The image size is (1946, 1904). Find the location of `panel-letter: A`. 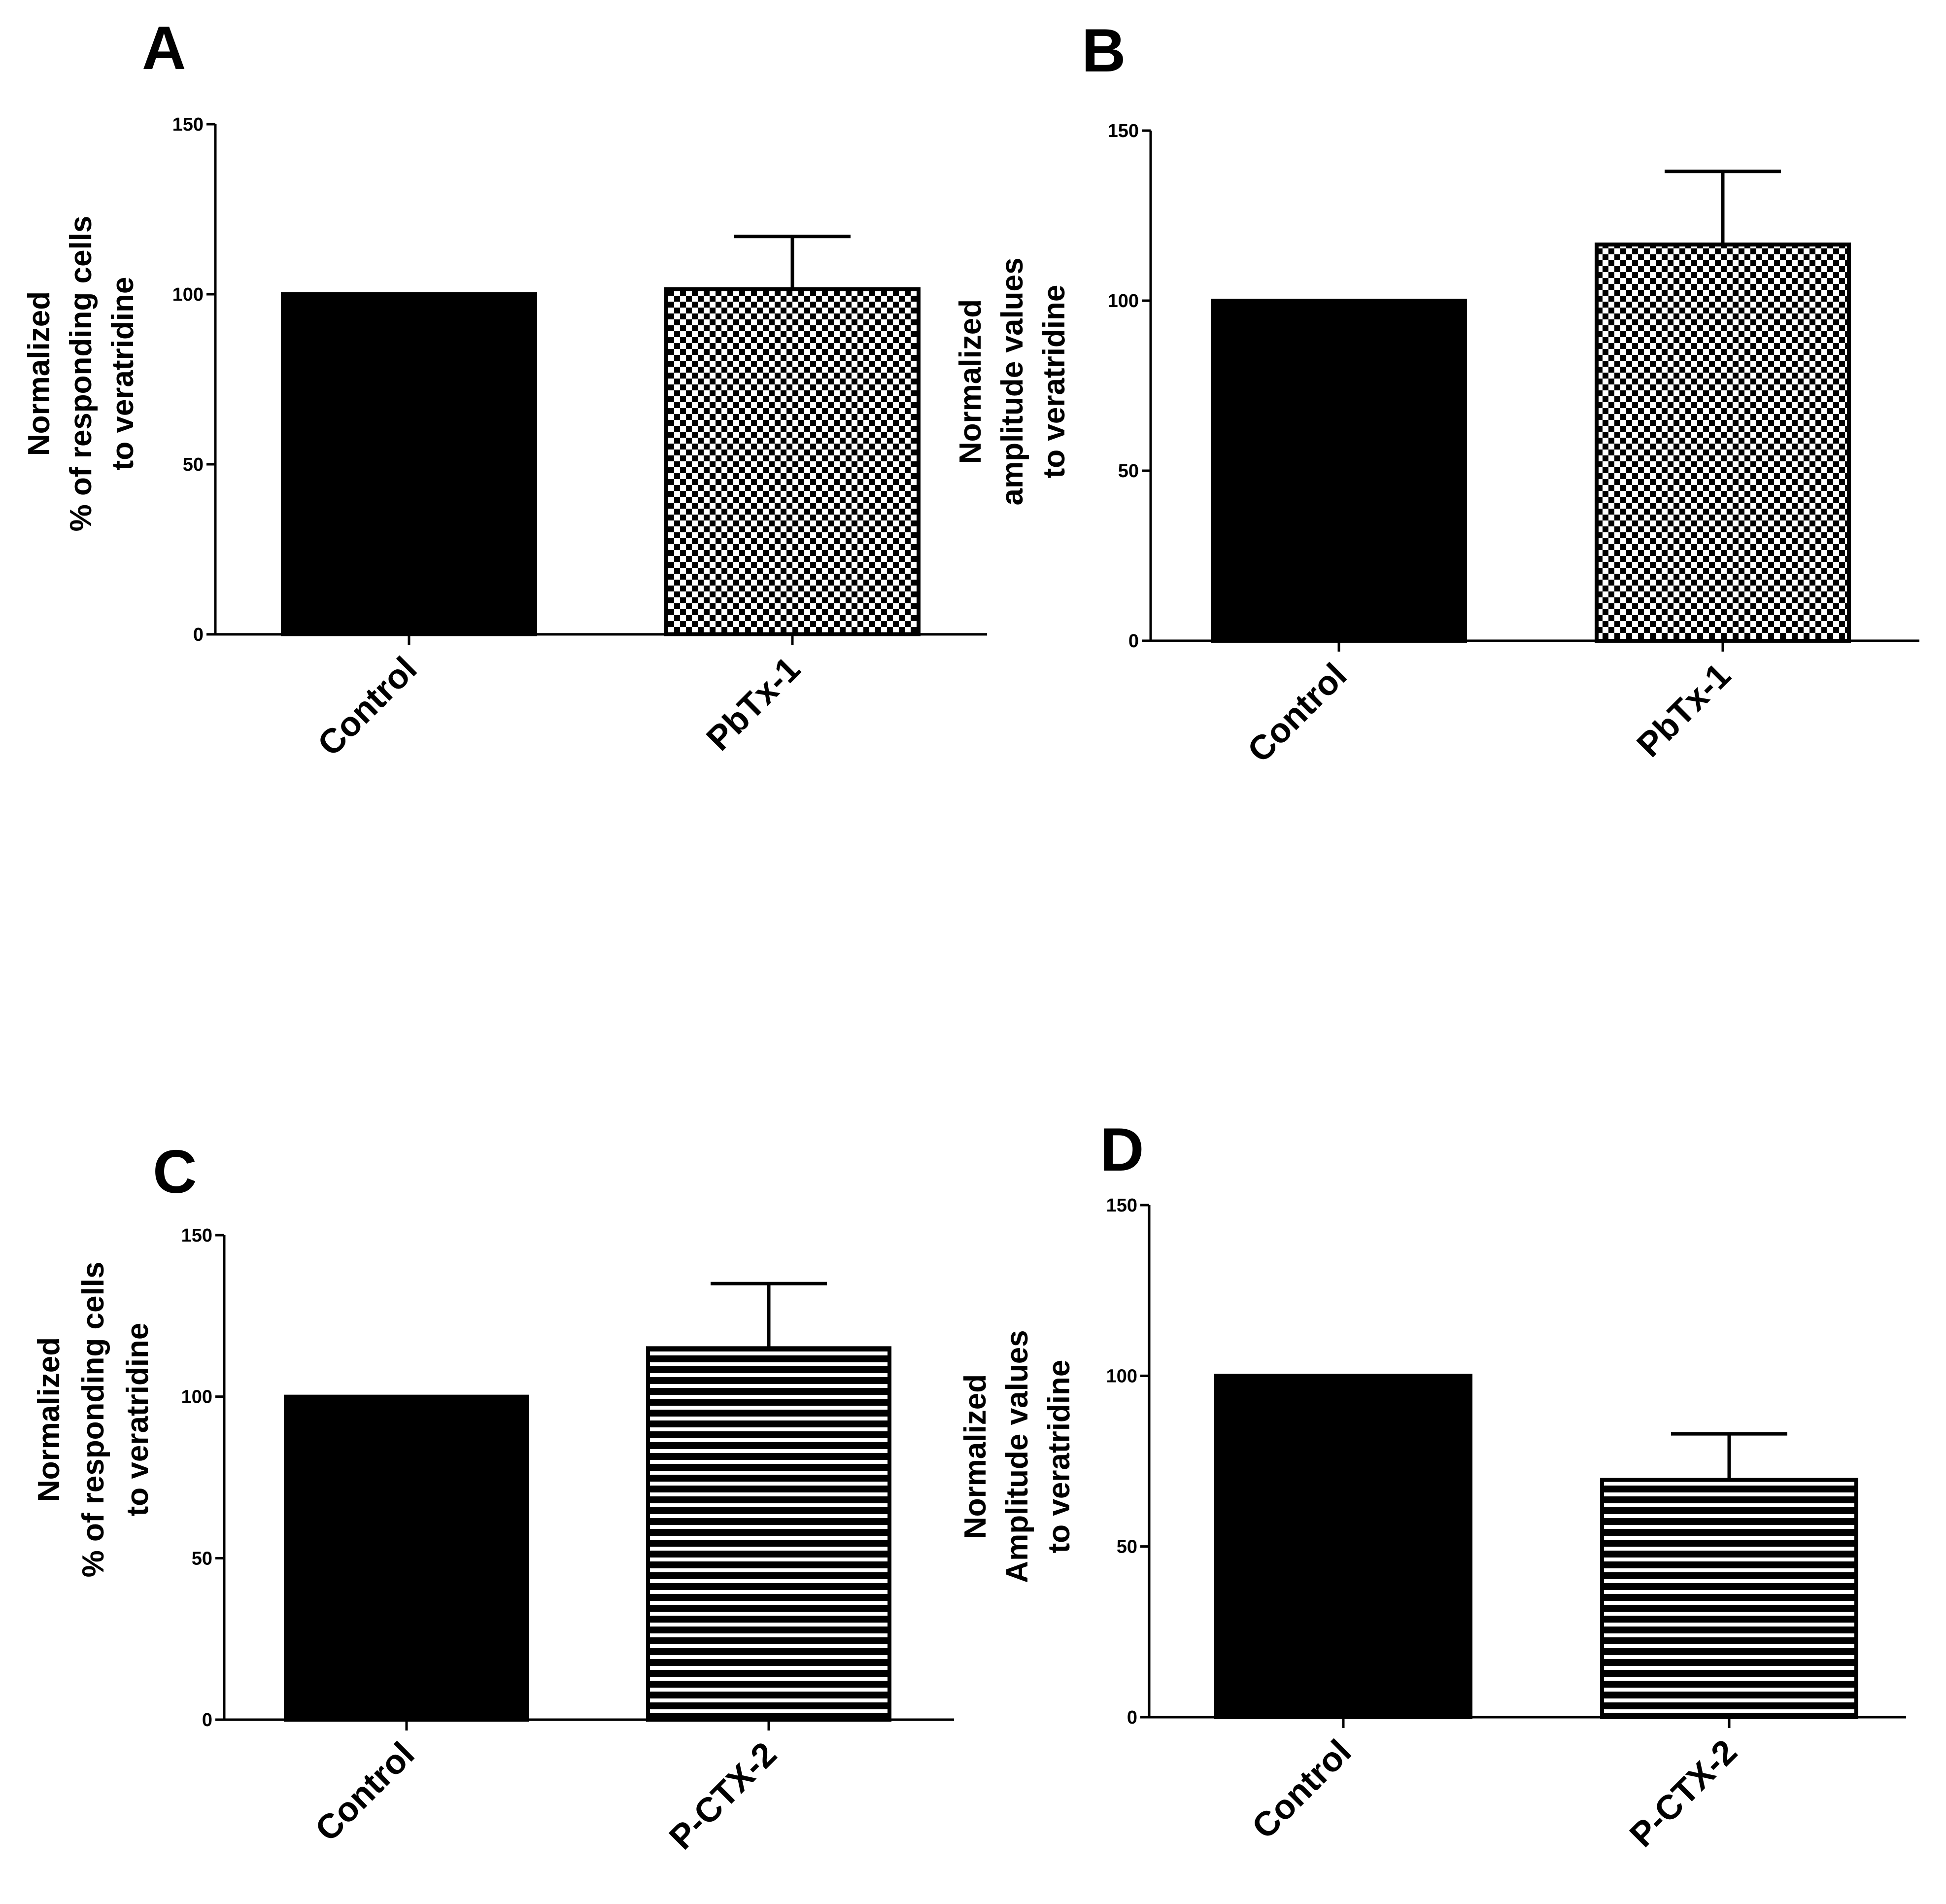

panel-letter: A is located at coordinates (164, 48).